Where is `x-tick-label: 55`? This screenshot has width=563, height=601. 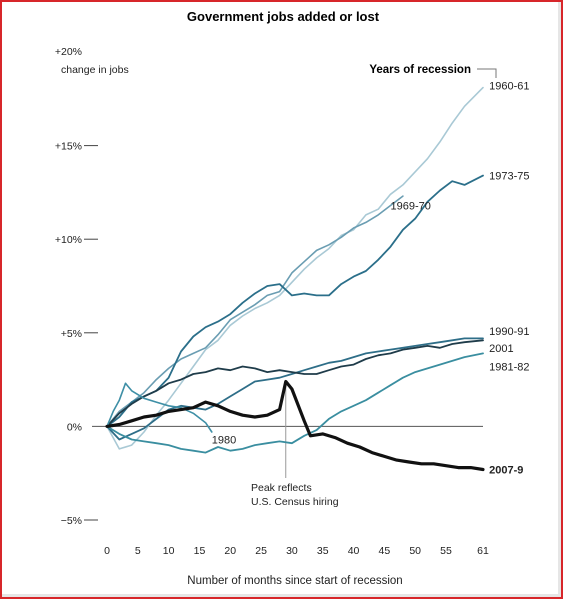 x-tick-label: 55 is located at coordinates (446, 551).